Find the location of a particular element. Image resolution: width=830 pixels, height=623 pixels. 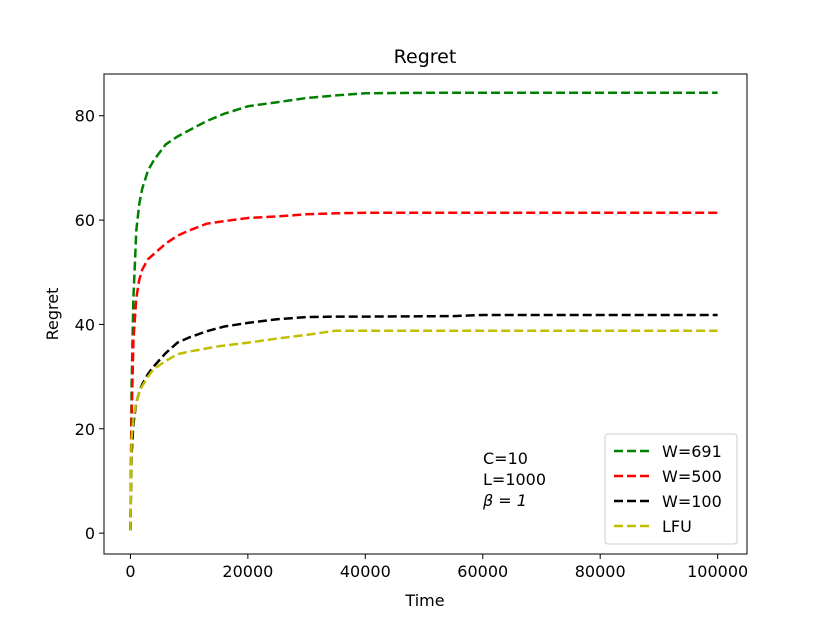

chart-title: Regret is located at coordinates (425, 57).